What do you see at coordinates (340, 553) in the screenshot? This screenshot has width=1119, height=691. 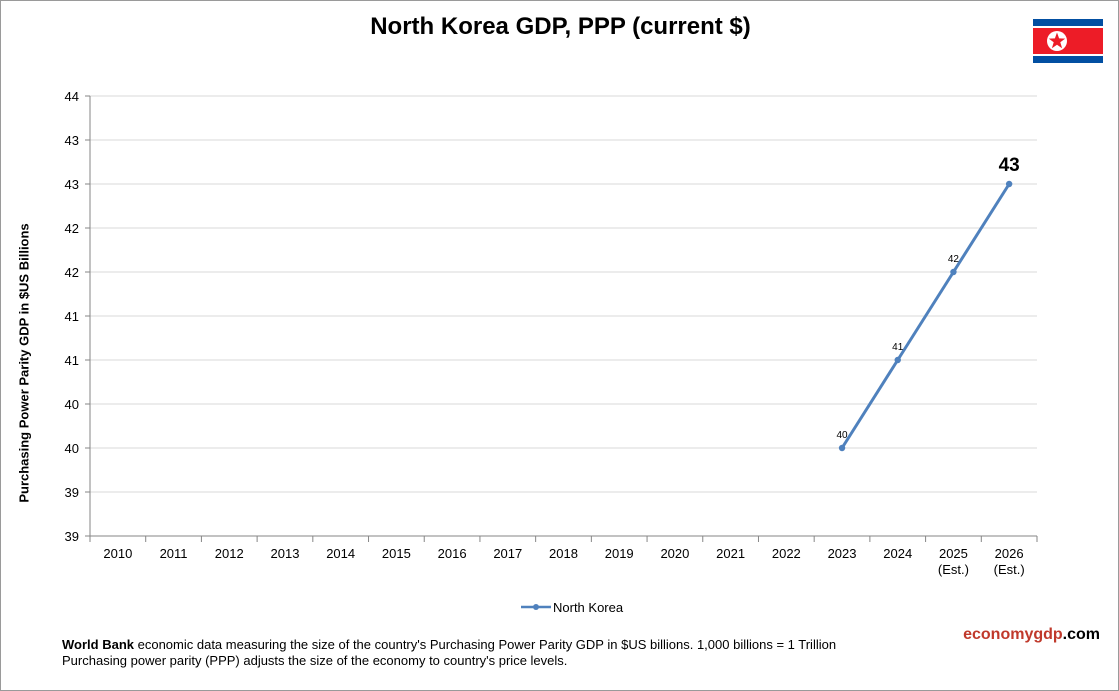 I see `x-tick-label: 2014` at bounding box center [340, 553].